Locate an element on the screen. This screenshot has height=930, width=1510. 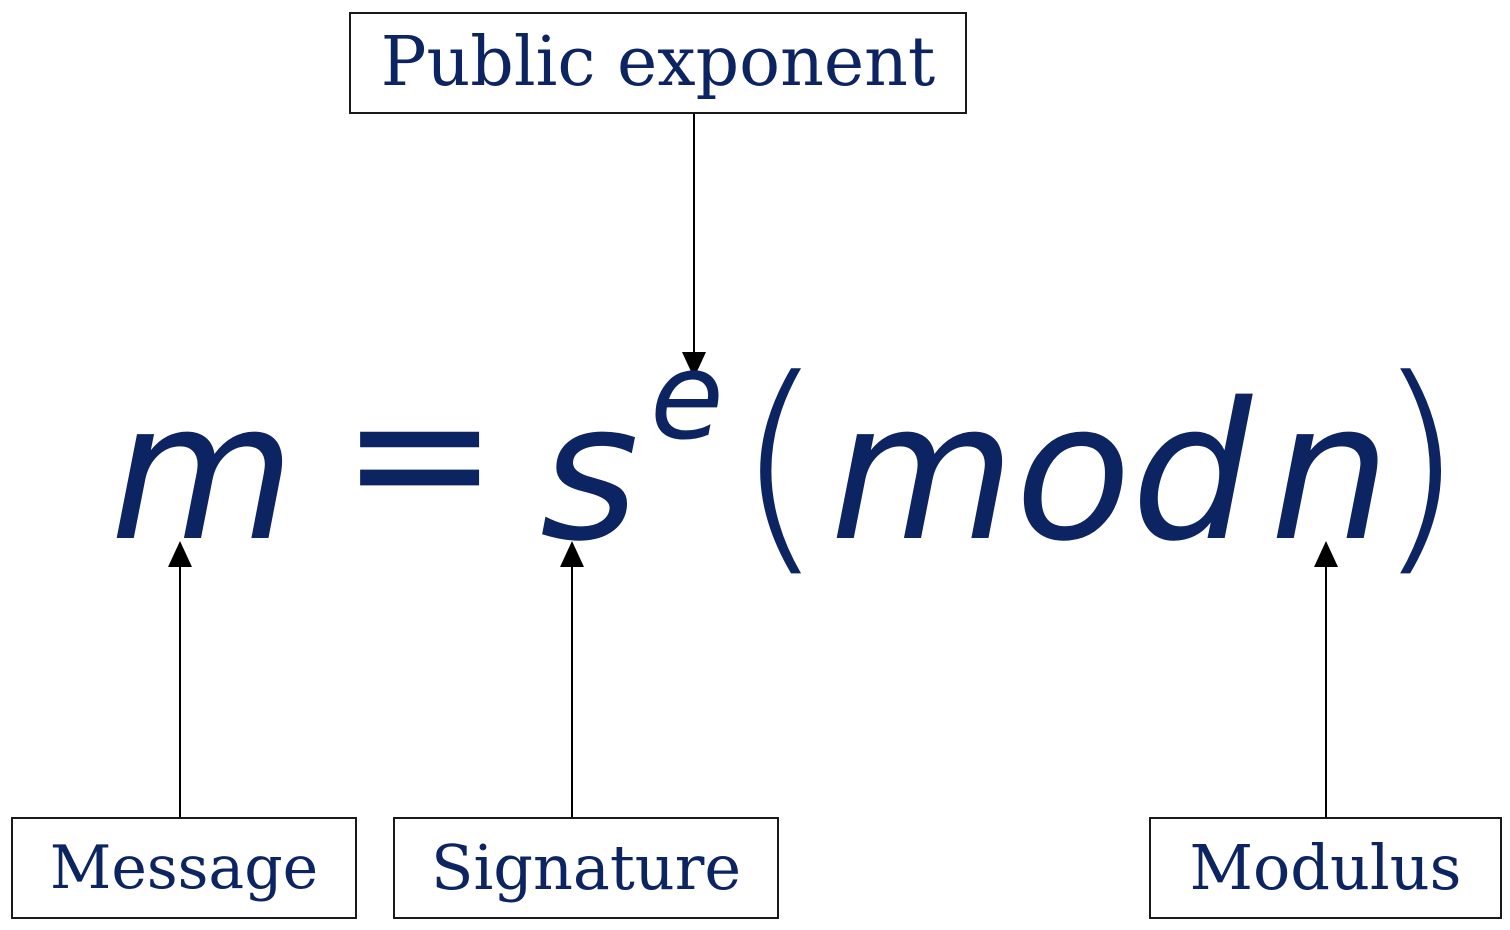
equation-m: m is located at coordinates (203, 472).